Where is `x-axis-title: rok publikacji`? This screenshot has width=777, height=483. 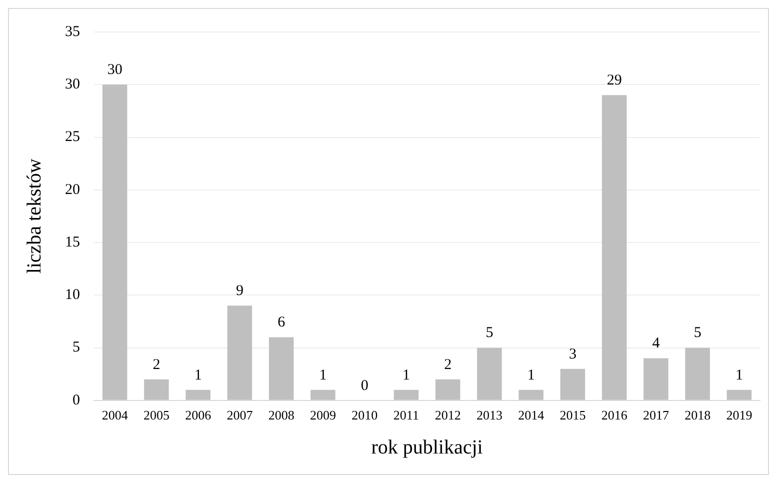
x-axis-title: rok publikacji is located at coordinates (427, 447).